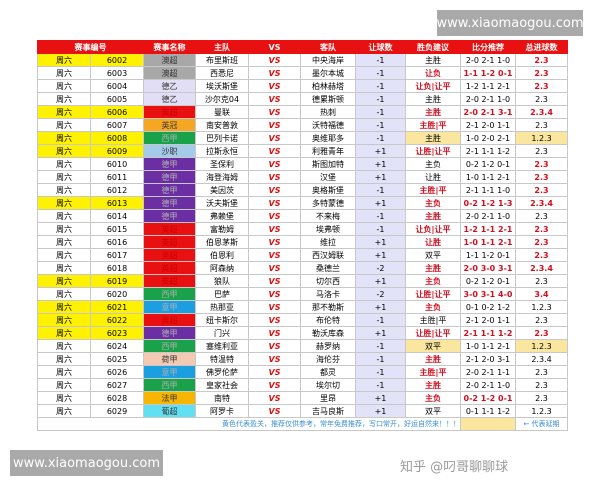 This screenshot has height=480, width=600. I want to click on home-team-cell: 皇家社会, so click(222, 385).